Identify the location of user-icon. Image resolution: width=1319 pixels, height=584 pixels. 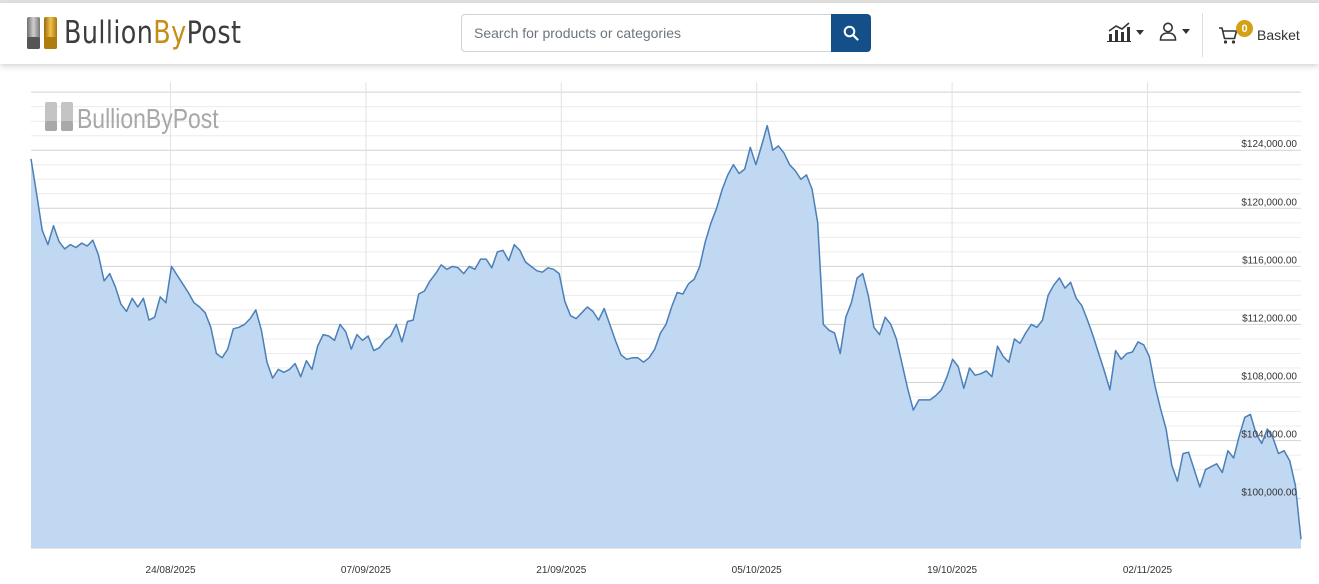
(1168, 31).